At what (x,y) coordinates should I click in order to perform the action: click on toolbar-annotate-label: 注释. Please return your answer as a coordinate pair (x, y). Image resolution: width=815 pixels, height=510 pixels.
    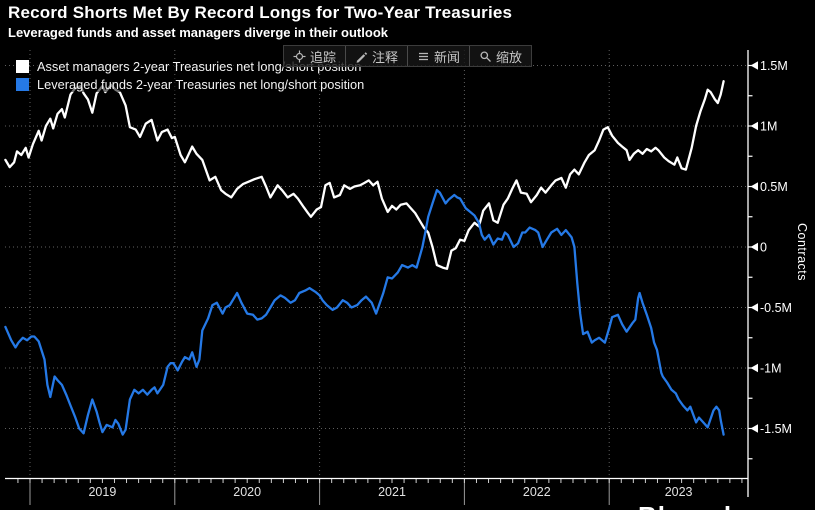
    Looking at the image, I should click on (385, 57).